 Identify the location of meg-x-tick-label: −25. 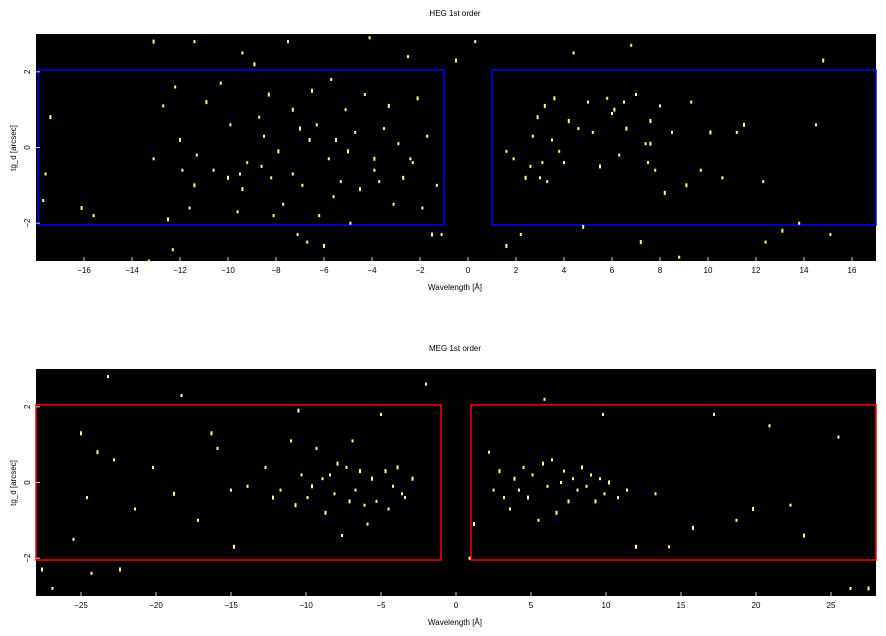
(81, 605).